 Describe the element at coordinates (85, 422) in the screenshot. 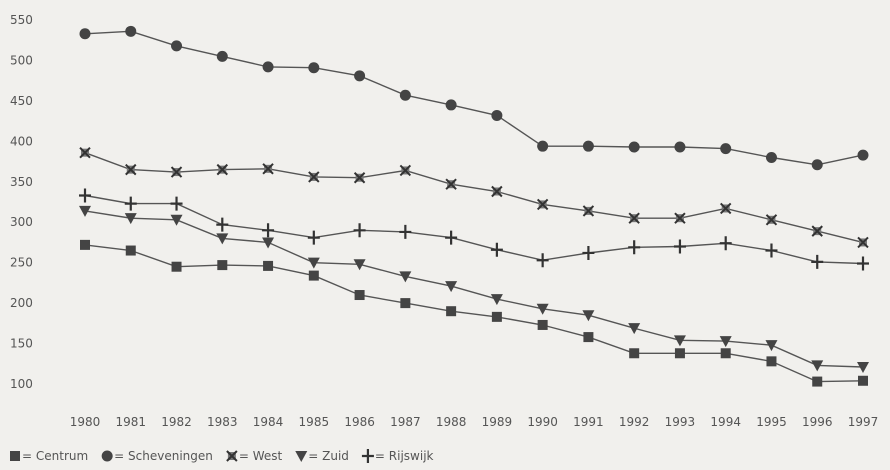

I see `x-tick-label: 1980` at that location.